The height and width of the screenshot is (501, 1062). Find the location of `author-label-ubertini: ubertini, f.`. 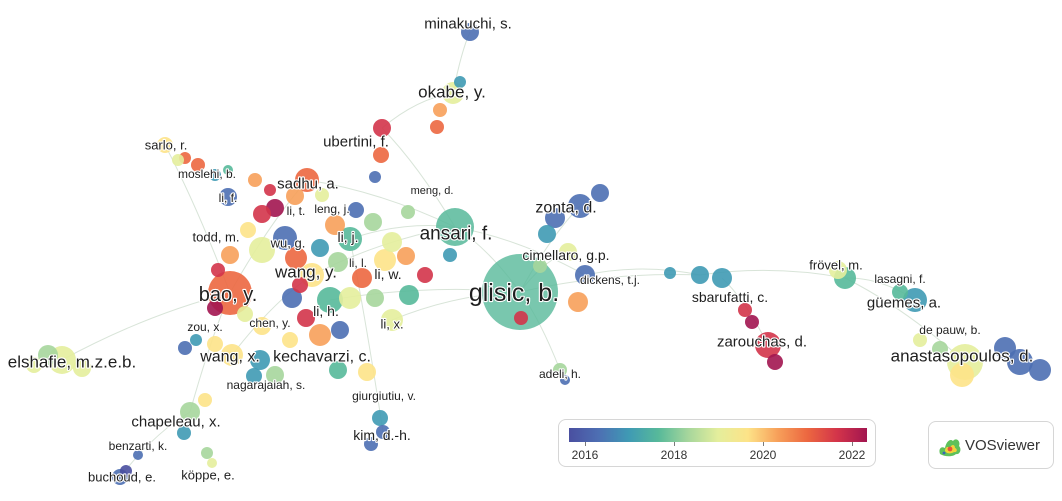

author-label-ubertini: ubertini, f. is located at coordinates (356, 141).